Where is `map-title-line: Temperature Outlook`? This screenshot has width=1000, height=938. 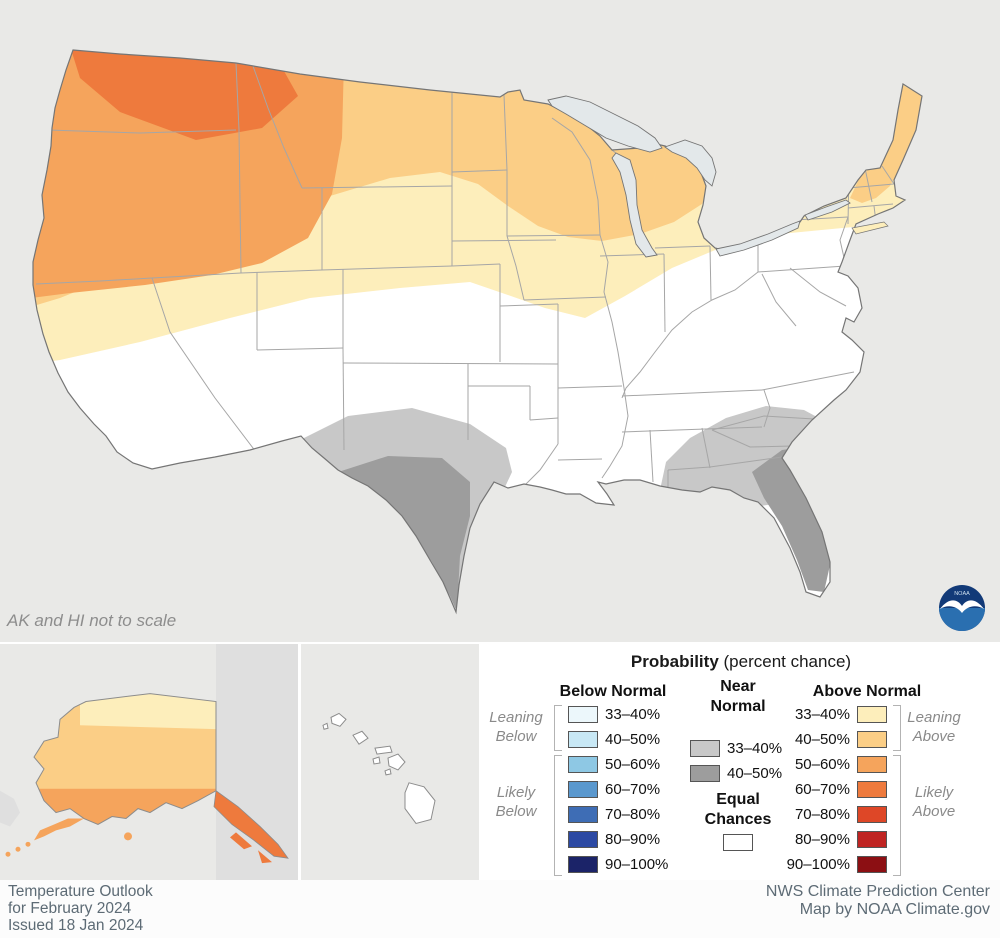
map-title-line: Temperature Outlook is located at coordinates (80, 891).